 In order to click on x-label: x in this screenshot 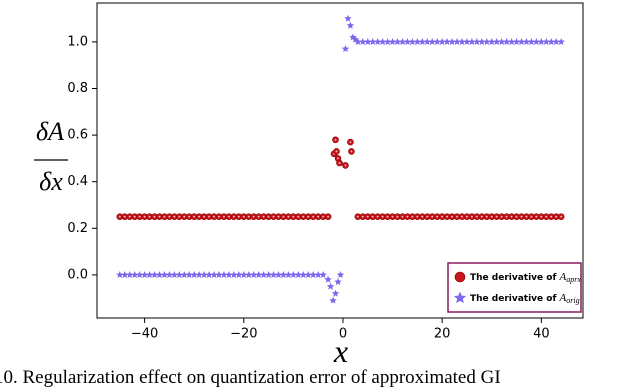, I will do `click(340, 351)`.